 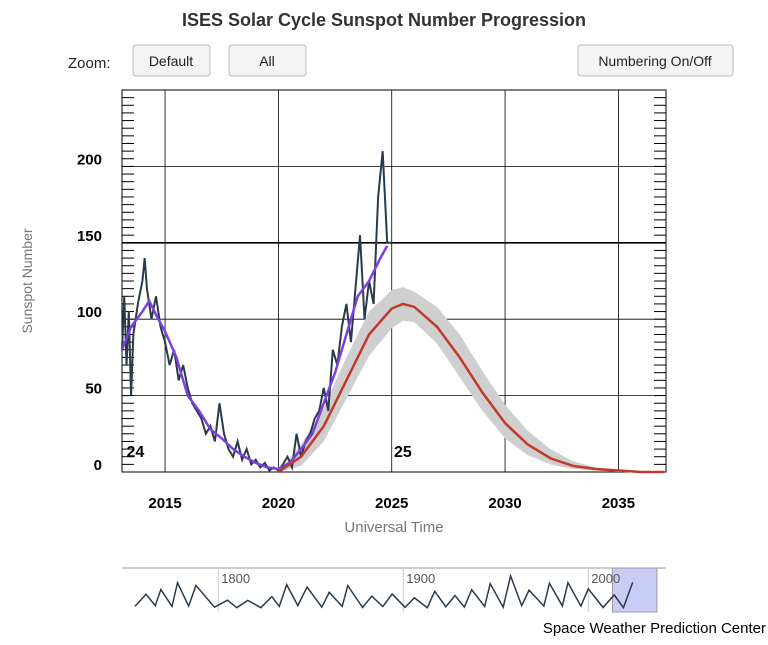 I want to click on button: All, so click(x=267, y=60).